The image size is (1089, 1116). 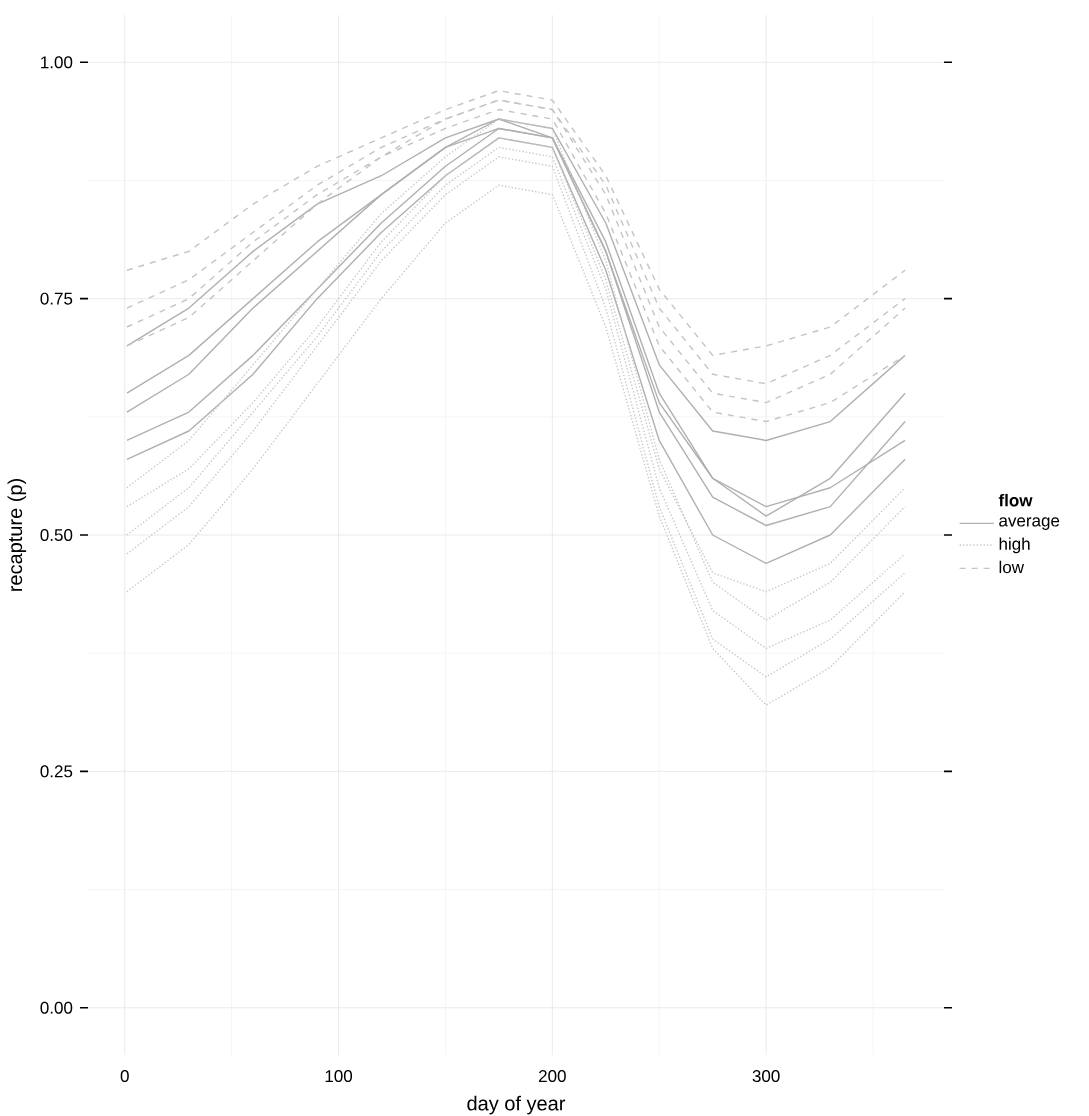 What do you see at coordinates (56, 1007) in the screenshot?
I see `y-tick-label: 0.00` at bounding box center [56, 1007].